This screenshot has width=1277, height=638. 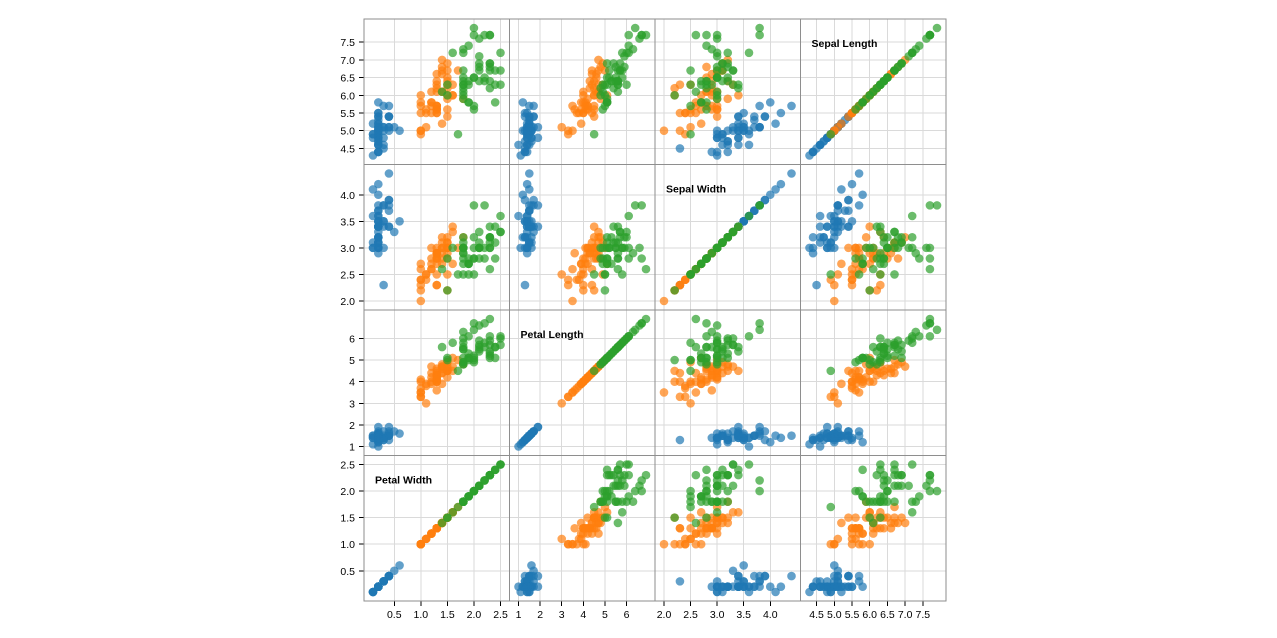 What do you see at coordinates (869, 615) in the screenshot?
I see `x-tick-label: 6.0` at bounding box center [869, 615].